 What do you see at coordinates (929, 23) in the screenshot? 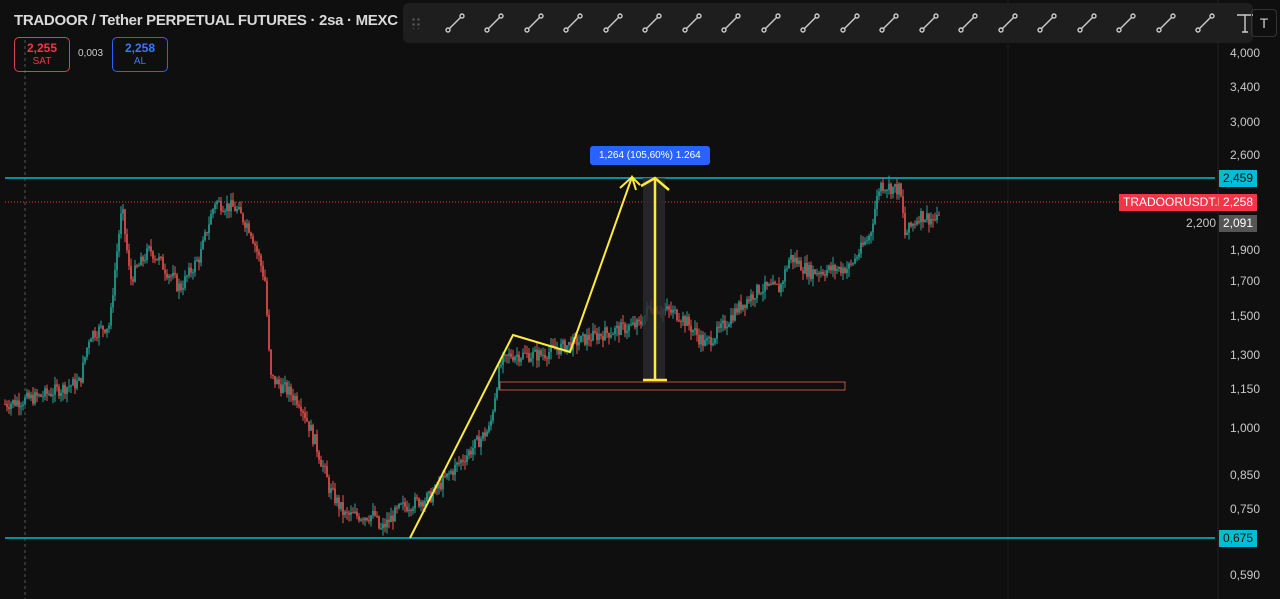
I see `fib-channel-icon` at bounding box center [929, 23].